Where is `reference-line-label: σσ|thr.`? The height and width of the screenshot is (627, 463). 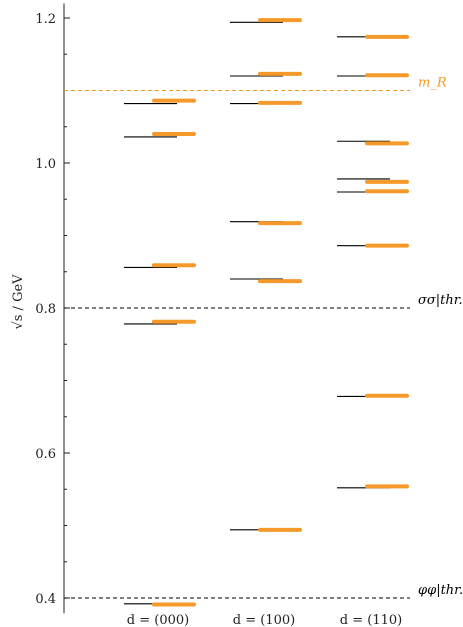
reference-line-label: σσ|thr. is located at coordinates (440, 300).